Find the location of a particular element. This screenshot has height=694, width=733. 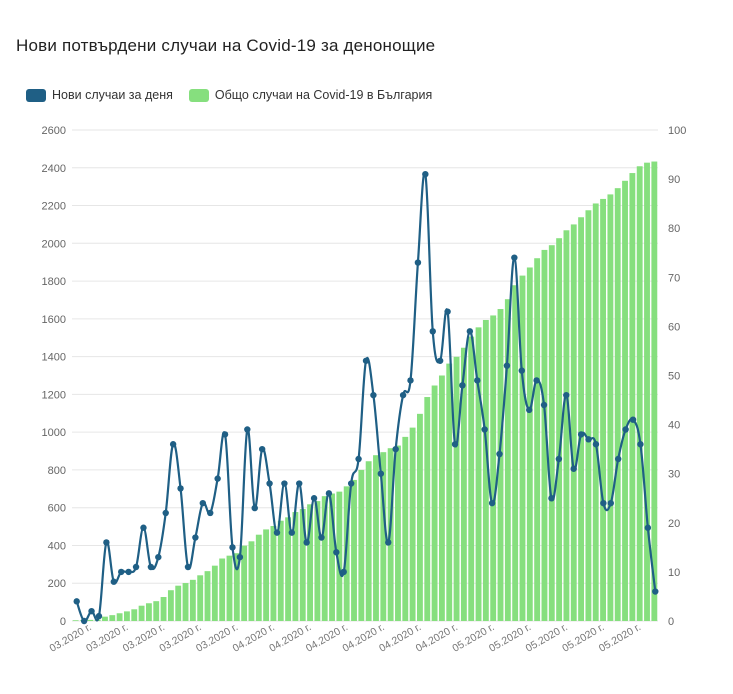

legend-item-bar: Общо случаи на Covid-19 в България is located at coordinates (310, 95).